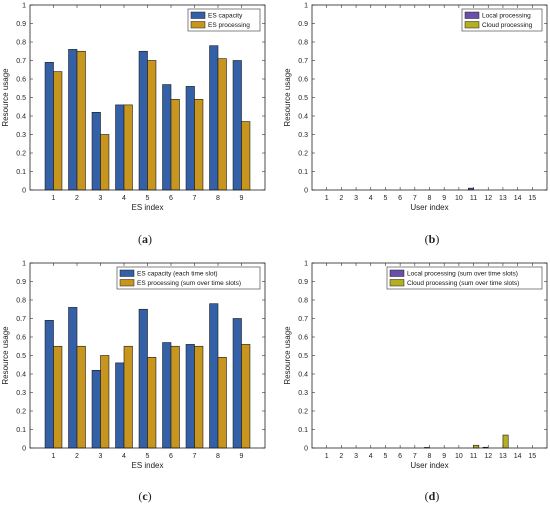  What do you see at coordinates (459, 198) in the screenshot?
I see `x-tick-label: 10` at bounding box center [459, 198].